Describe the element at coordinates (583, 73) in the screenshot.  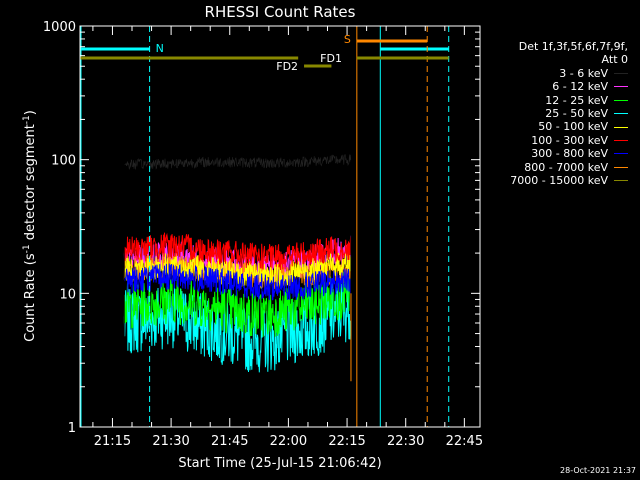
I see `legend-item-label: 3 - 6 keV` at that location.